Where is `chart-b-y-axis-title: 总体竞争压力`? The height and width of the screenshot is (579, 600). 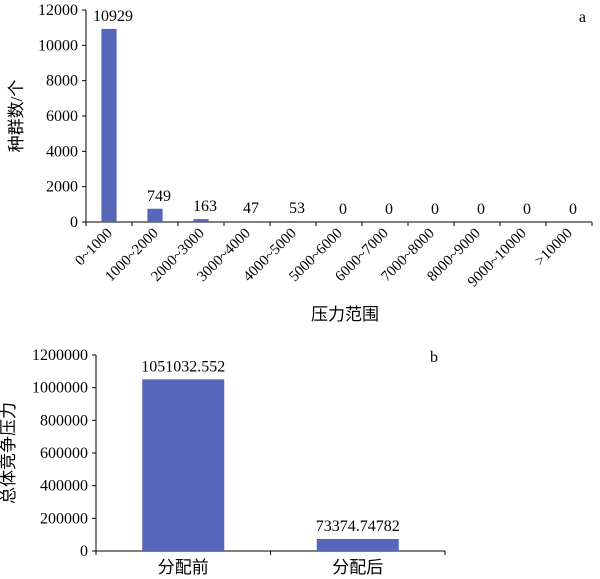
chart-b-y-axis-title: 总体竞争压力 is located at coordinates (9, 453).